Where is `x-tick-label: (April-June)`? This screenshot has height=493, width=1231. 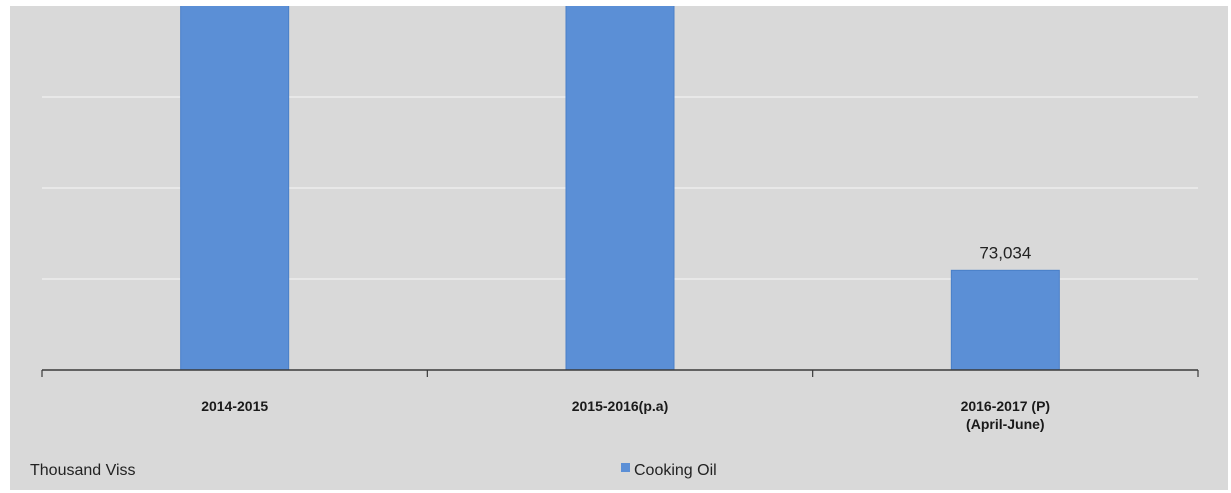 x-tick-label: (April-June) is located at coordinates (1005, 424).